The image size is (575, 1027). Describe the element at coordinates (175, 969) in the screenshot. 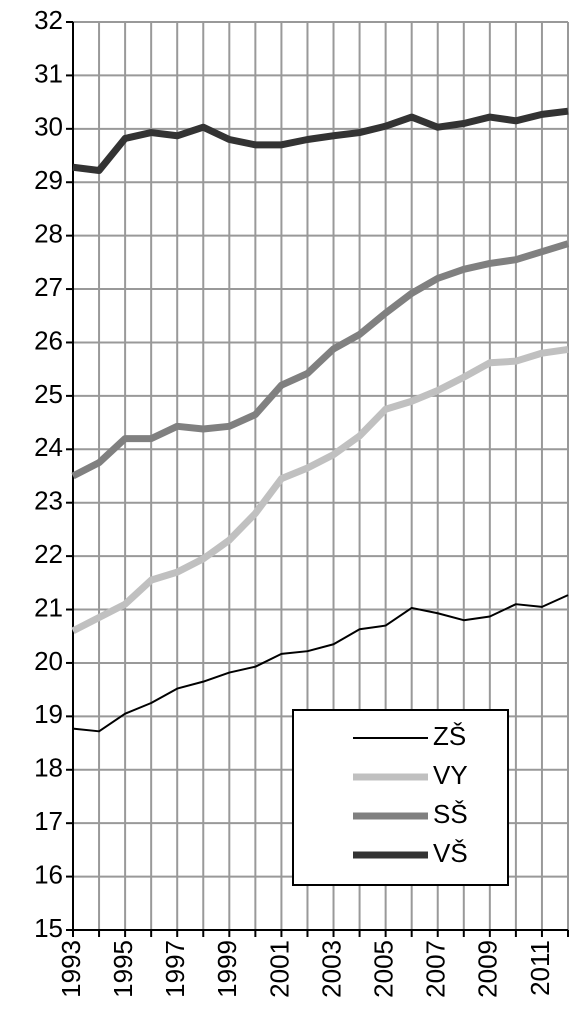

I see `x-tick-label: 1997` at that location.